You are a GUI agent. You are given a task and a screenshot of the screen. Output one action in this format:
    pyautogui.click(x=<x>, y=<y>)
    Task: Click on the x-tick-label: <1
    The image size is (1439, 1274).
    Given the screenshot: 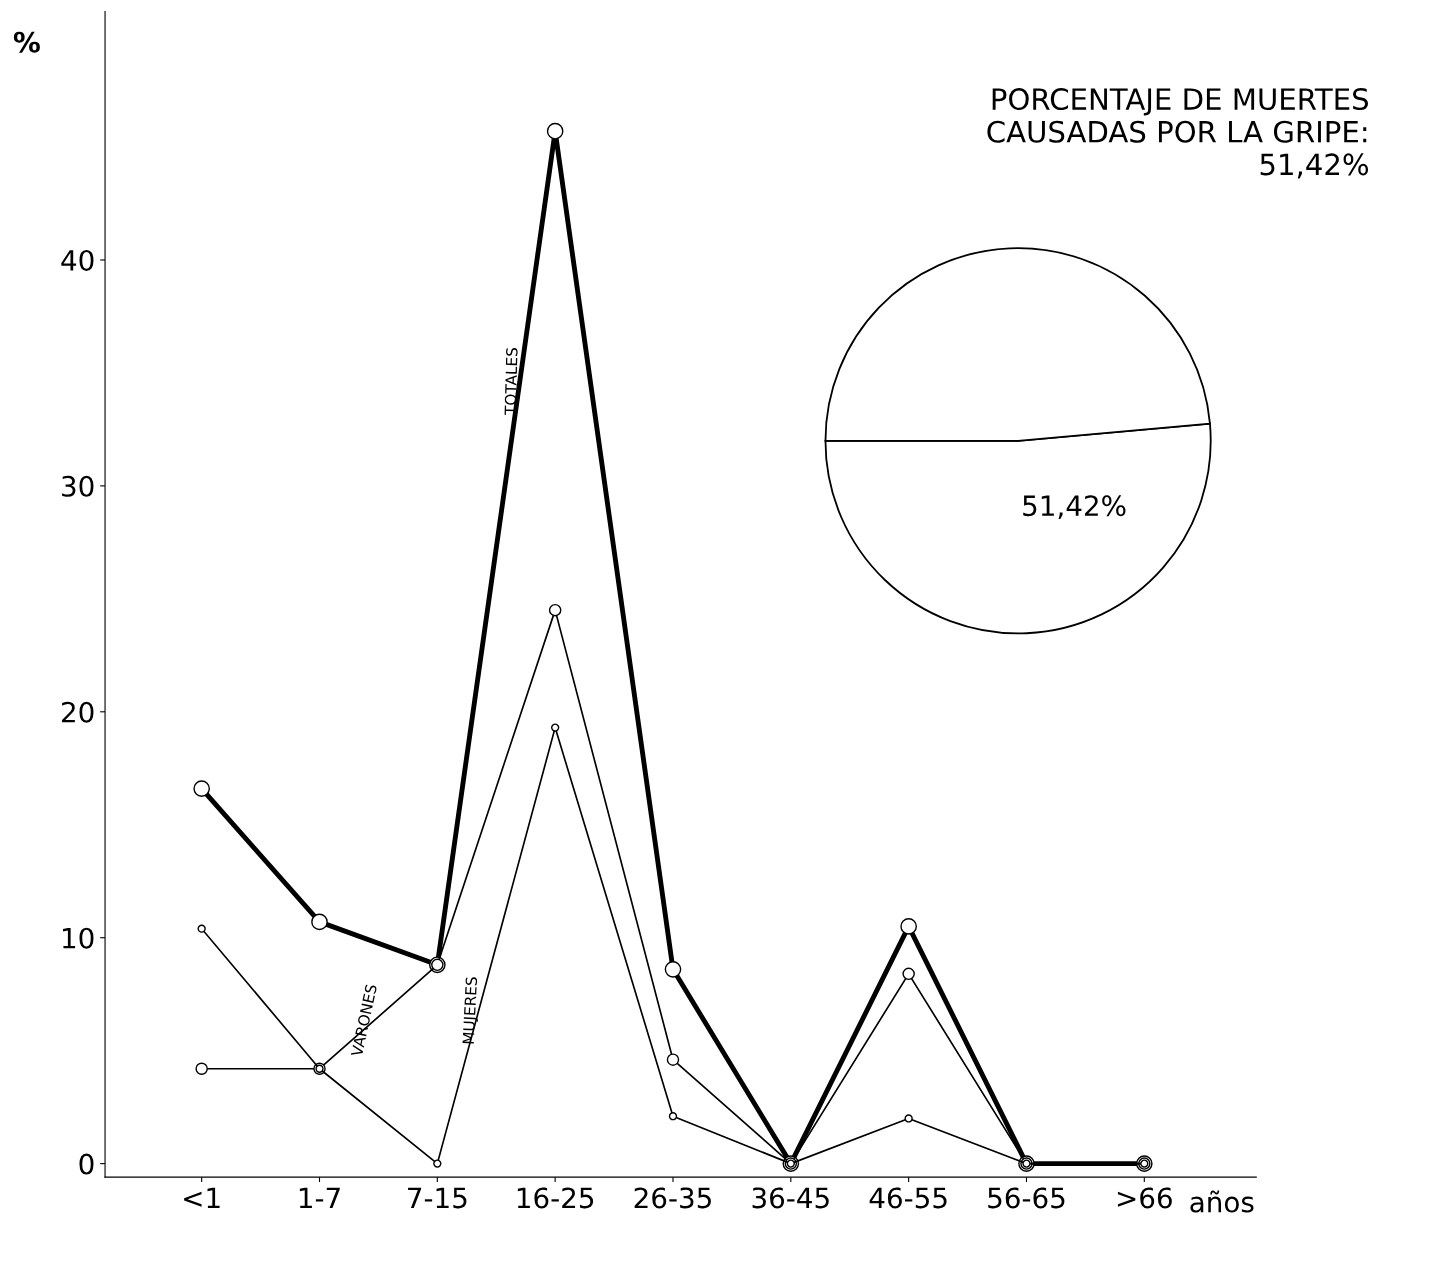 What is the action you would take?
    pyautogui.click(x=202, y=1198)
    